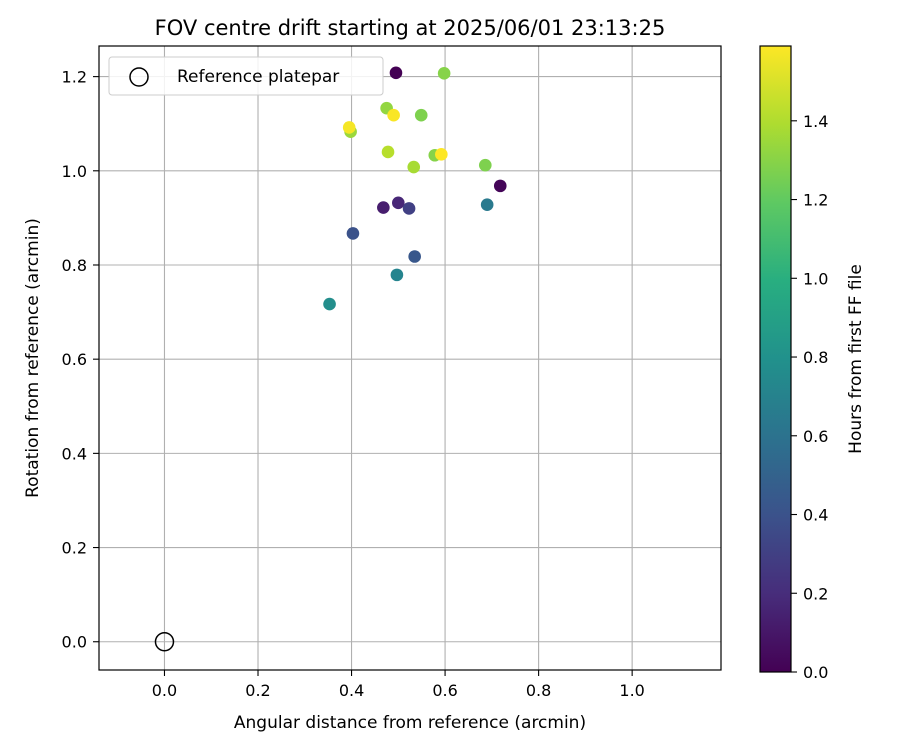 The height and width of the screenshot is (750, 900). What do you see at coordinates (74, 642) in the screenshot?
I see `y-tick-label: 0.0` at bounding box center [74, 642].